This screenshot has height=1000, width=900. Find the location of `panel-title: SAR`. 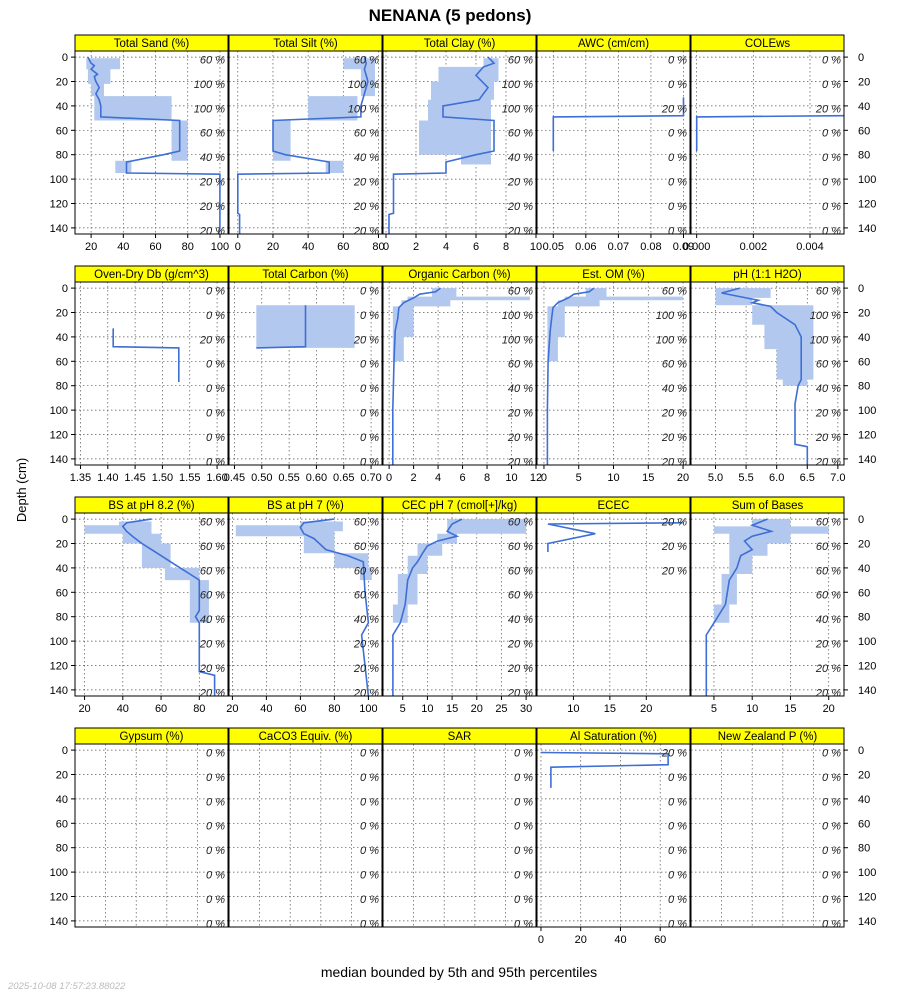

panel-title: SAR is located at coordinates (460, 737).